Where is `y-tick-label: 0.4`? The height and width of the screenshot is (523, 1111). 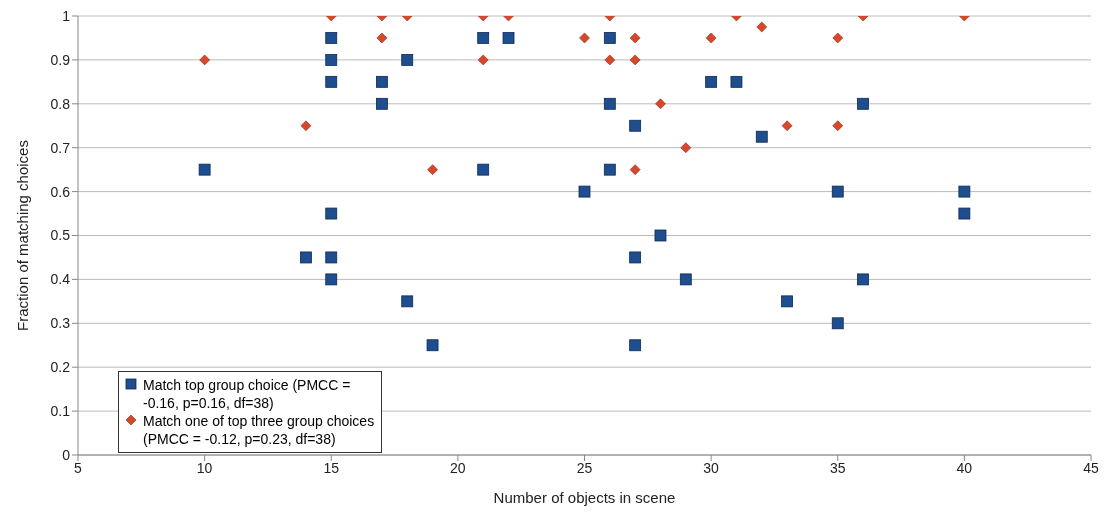
y-tick-label: 0.4 is located at coordinates (60, 279).